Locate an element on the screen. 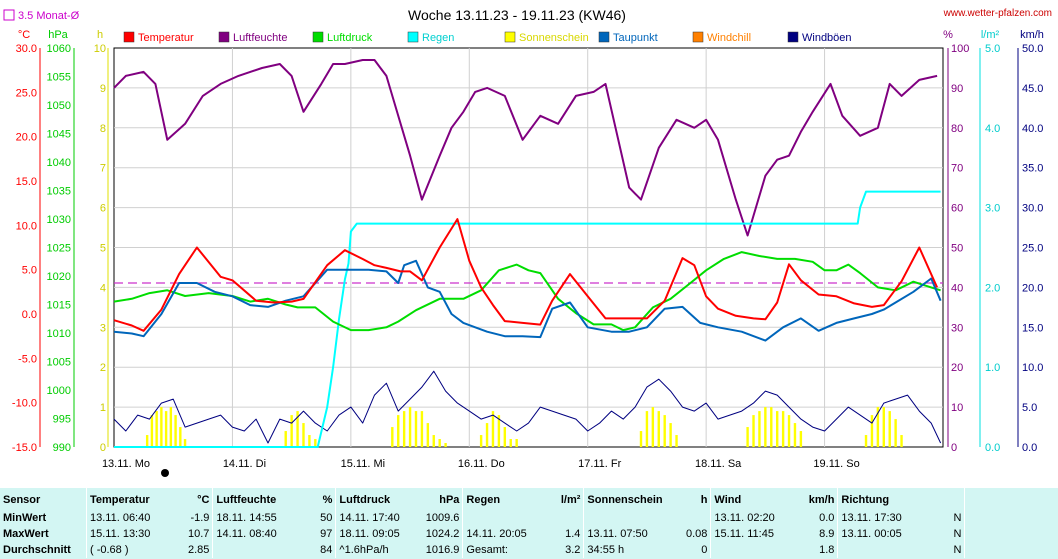 The height and width of the screenshot is (559, 1058). tick-temp: 10.0 is located at coordinates (26, 226).